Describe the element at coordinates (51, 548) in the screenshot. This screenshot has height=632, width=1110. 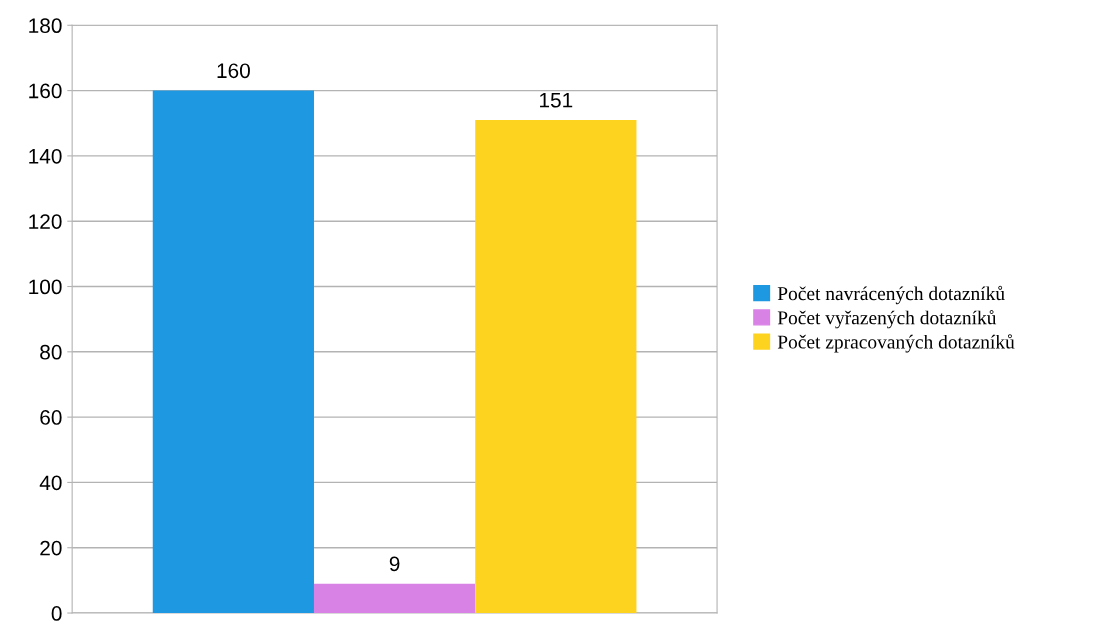
I see `y-tick-label: 20` at that location.